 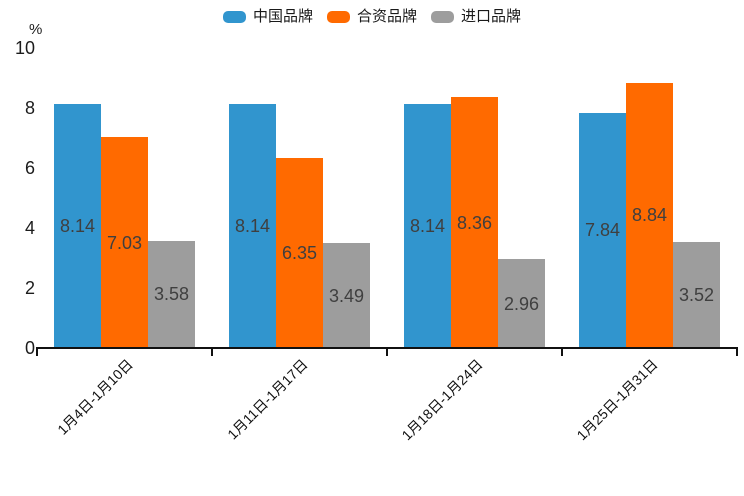 I want to click on bar-value-label: 3.52, so click(x=696, y=295).